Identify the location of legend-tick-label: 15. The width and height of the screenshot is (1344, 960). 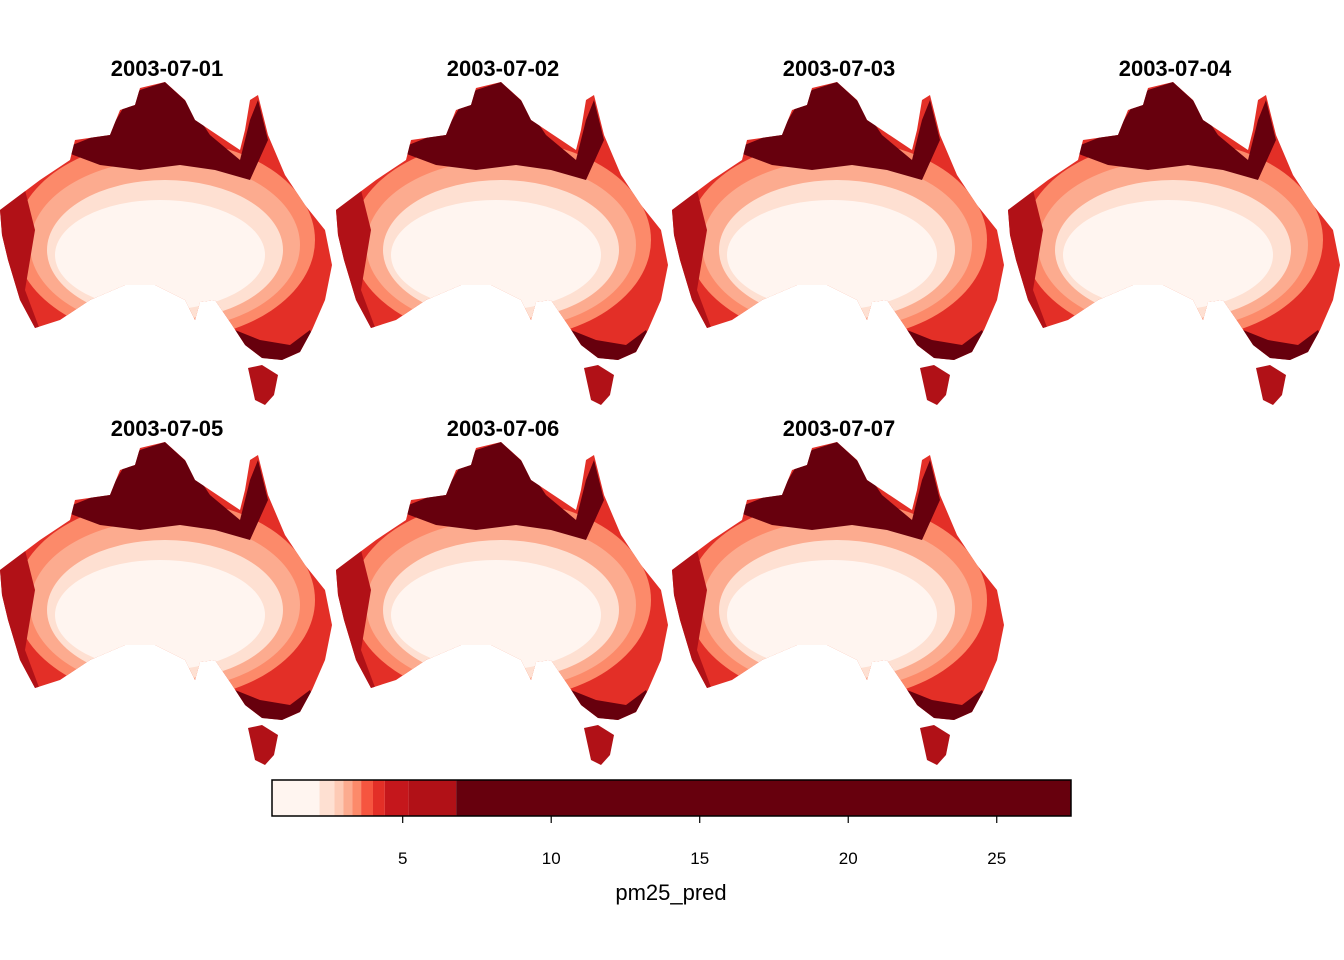
(699, 858).